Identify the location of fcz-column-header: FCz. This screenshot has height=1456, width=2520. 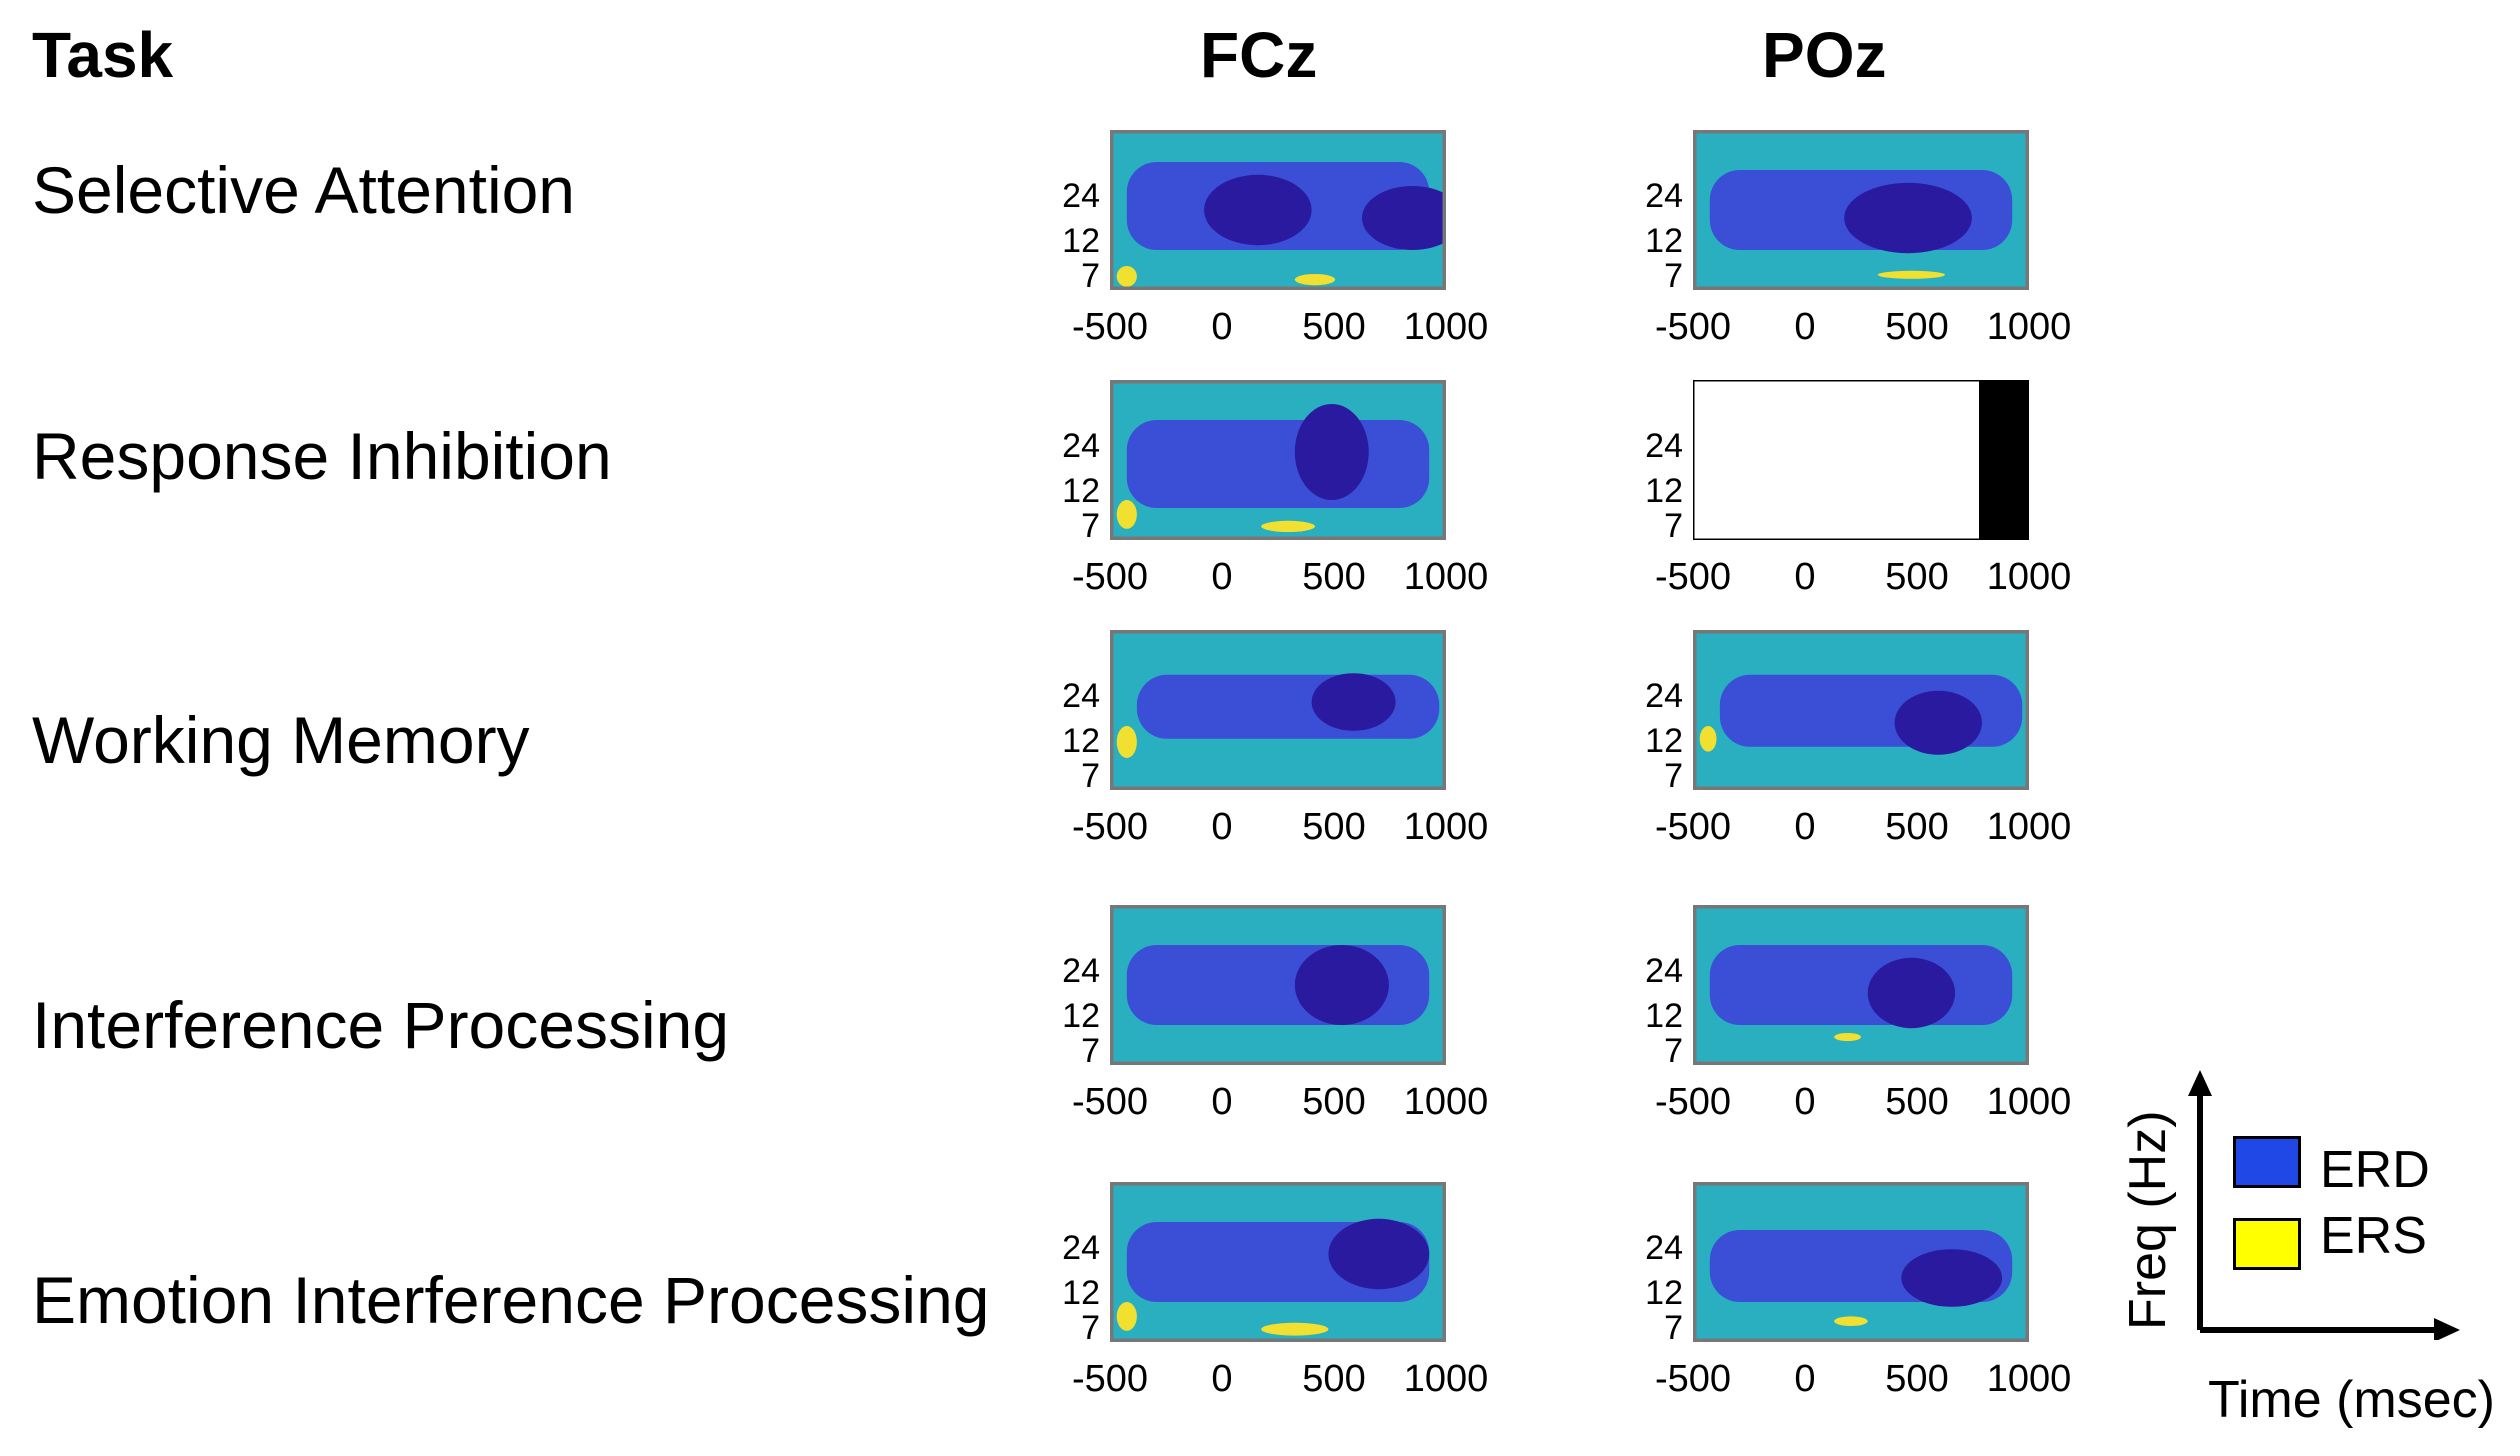
(1259, 55).